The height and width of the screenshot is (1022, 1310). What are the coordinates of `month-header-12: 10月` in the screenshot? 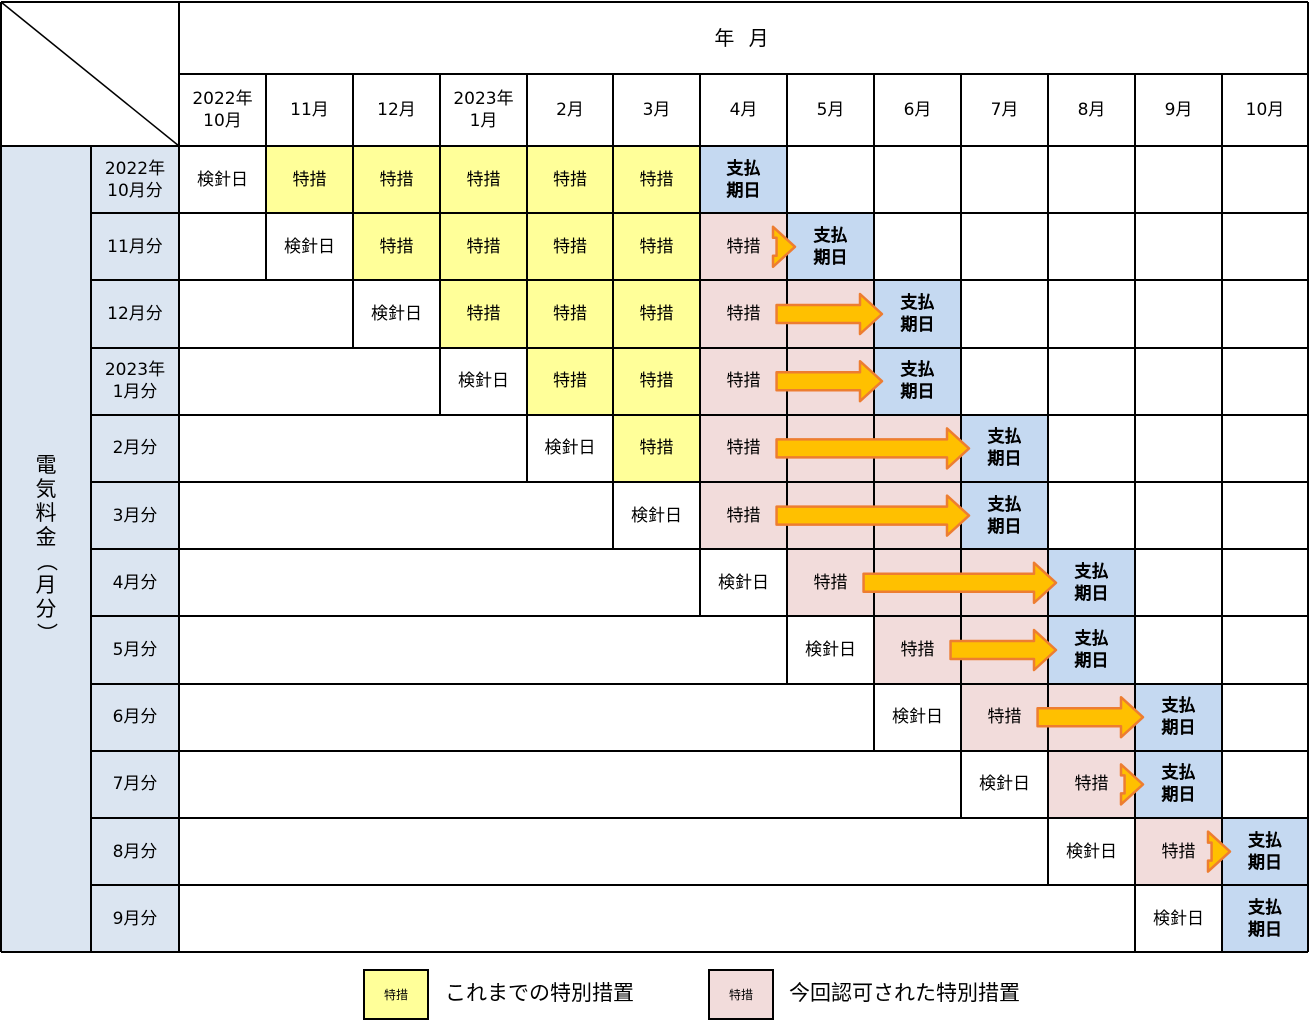 It's located at (1265, 110).